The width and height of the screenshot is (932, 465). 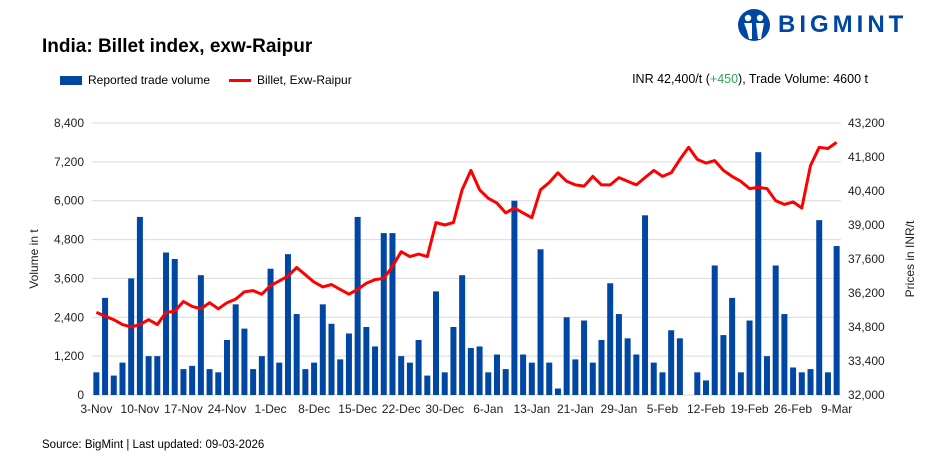 What do you see at coordinates (69, 278) in the screenshot?
I see `y-left-tick-label: 3,600` at bounding box center [69, 278].